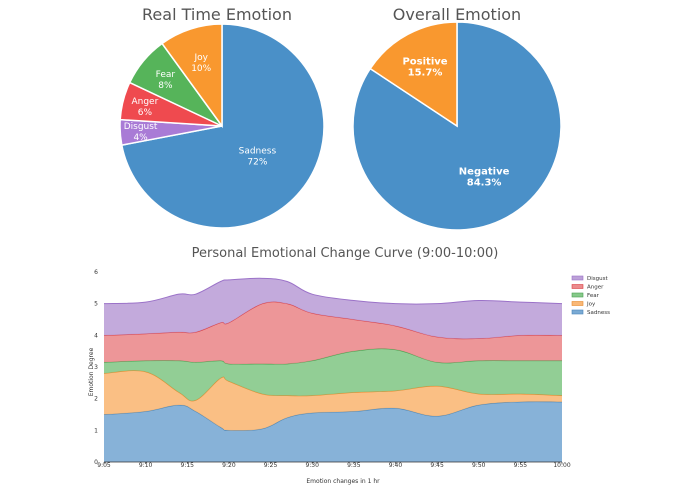  What do you see at coordinates (333, 374) in the screenshot?
I see `area-fear` at bounding box center [333, 374].